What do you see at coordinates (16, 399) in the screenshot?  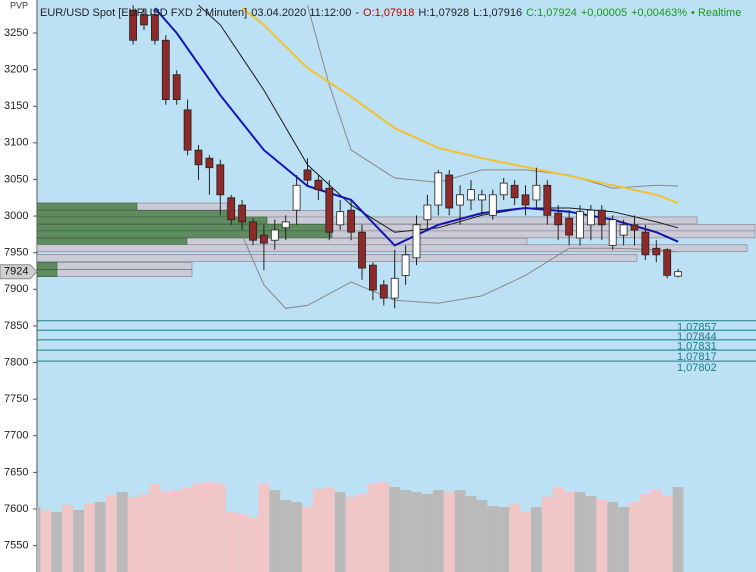 I see `y-tick-label: 7750` at bounding box center [16, 399].